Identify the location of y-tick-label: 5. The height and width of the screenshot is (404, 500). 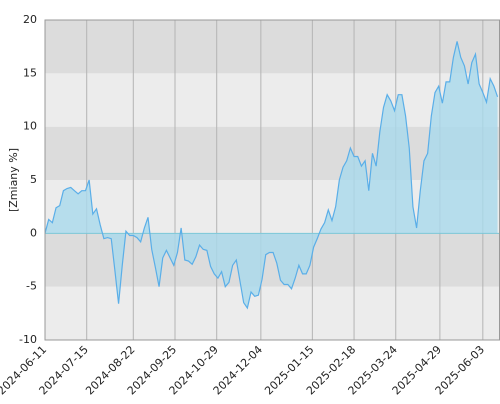
(33, 179).